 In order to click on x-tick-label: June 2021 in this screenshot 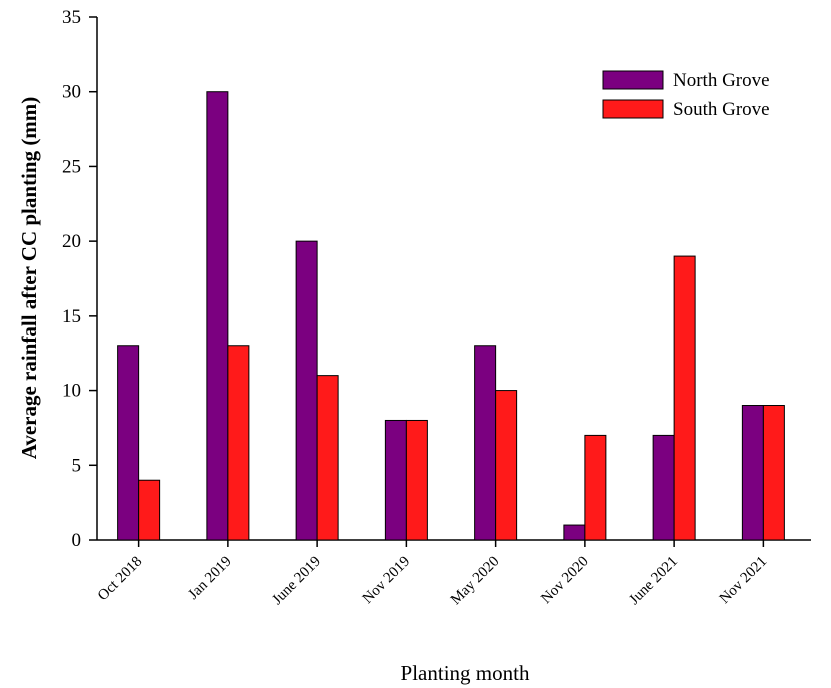, I will do `click(653, 581)`.